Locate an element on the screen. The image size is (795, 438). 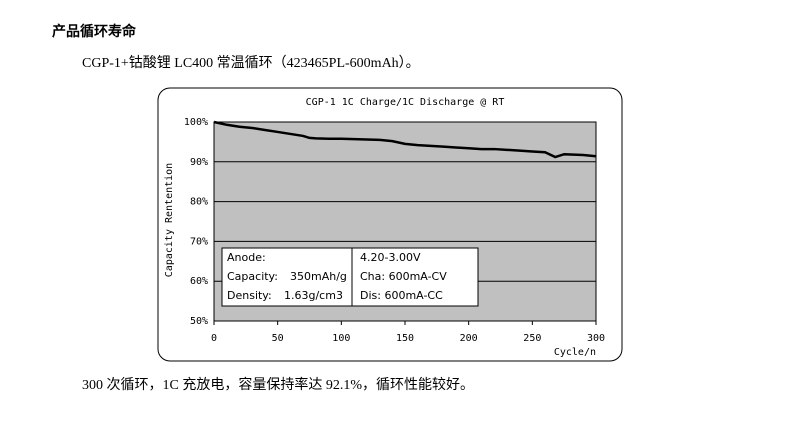
conclusion: 300 次循环，1C 充放电，容量保持率达 92.1%，循环性能较好。 is located at coordinates (278, 384).